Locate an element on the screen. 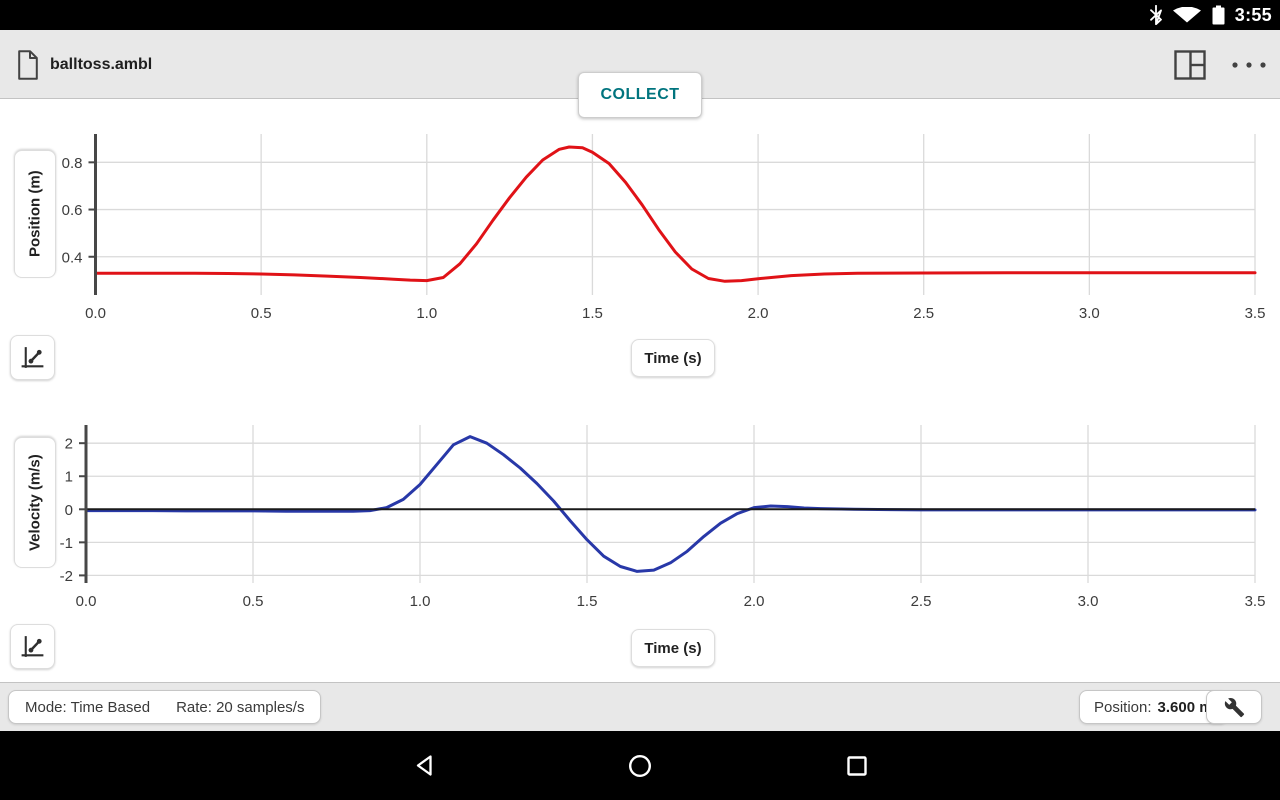  nav-back-button is located at coordinates (424, 765).